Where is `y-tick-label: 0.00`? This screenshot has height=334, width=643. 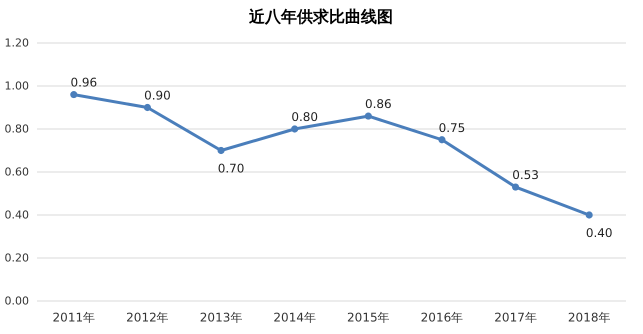 y-tick-label: 0.00 is located at coordinates (16, 301).